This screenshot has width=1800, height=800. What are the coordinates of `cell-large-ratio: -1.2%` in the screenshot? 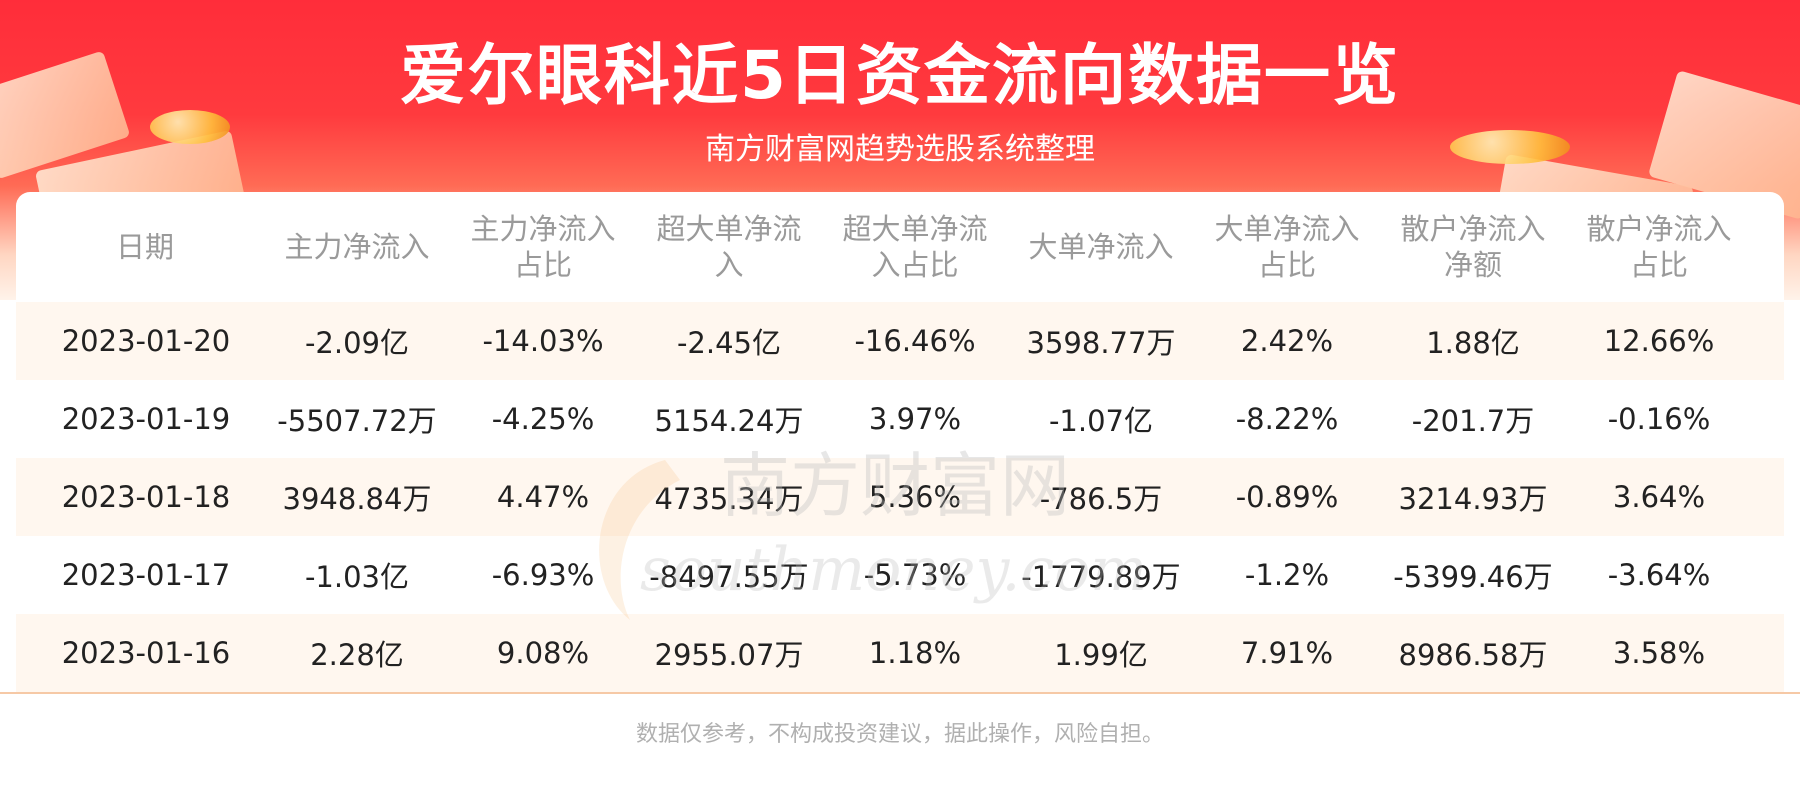 It's located at (1287, 575).